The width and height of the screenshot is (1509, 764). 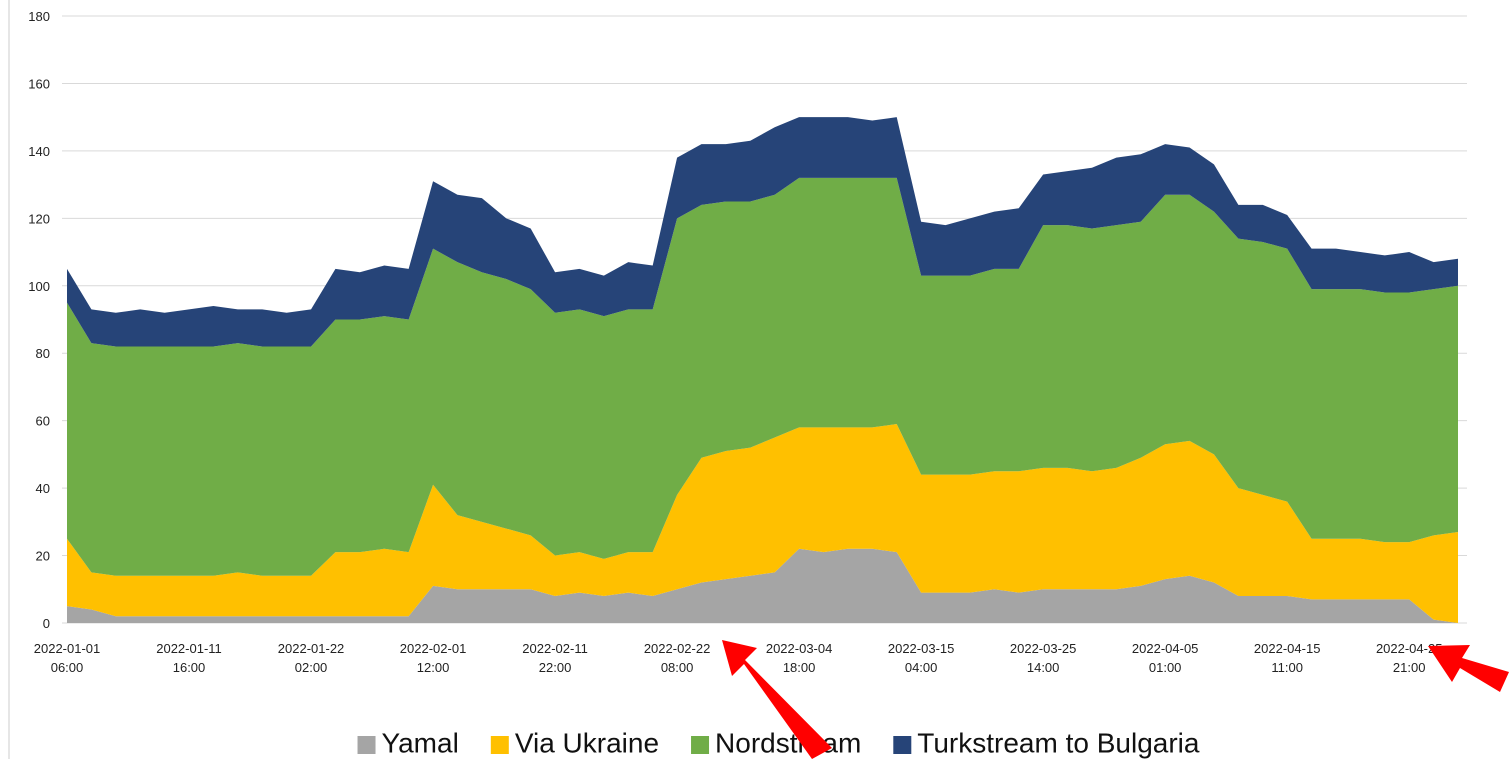 What do you see at coordinates (433, 658) in the screenshot?
I see `x-tick-label: 2022-02-01 12:00` at bounding box center [433, 658].